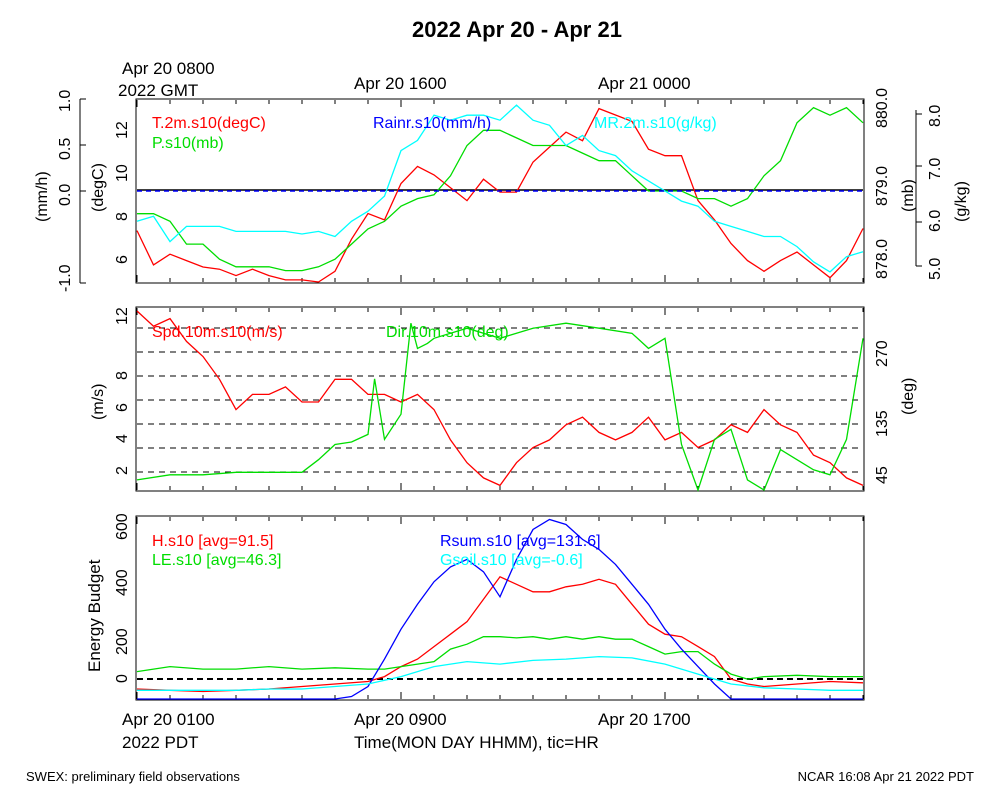 Image resolution: width=1000 pixels, height=800 pixels. I want to click on temp-tick-label: 10, so click(122, 173).